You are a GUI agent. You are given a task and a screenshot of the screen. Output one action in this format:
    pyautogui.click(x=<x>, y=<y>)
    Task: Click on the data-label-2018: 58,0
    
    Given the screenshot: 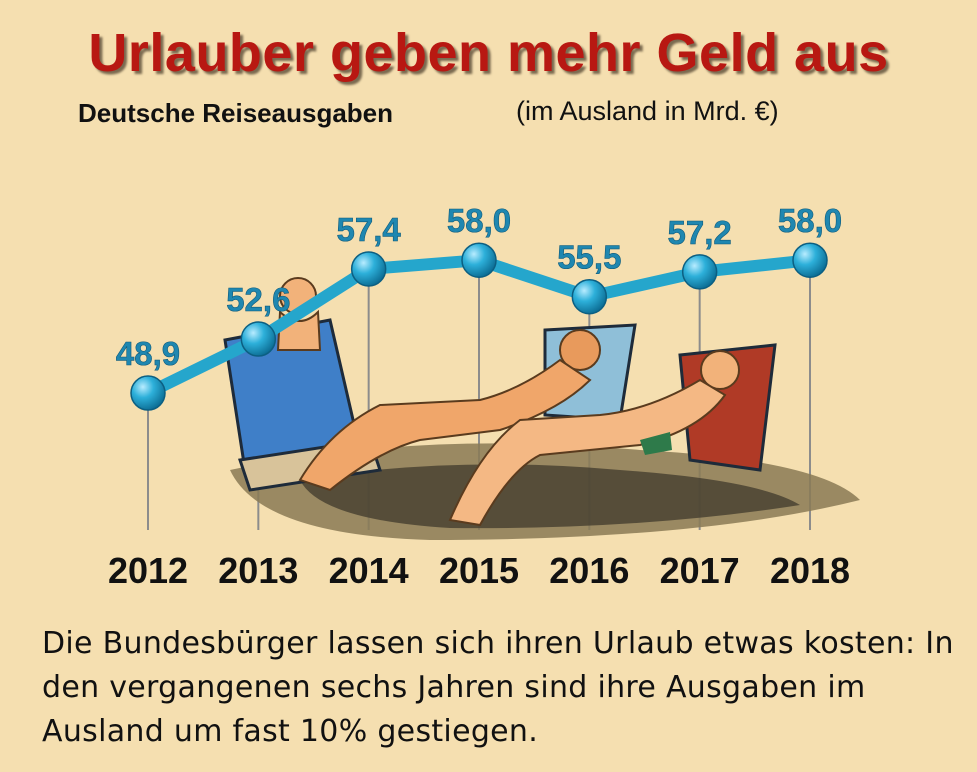 What is the action you would take?
    pyautogui.click(x=810, y=220)
    